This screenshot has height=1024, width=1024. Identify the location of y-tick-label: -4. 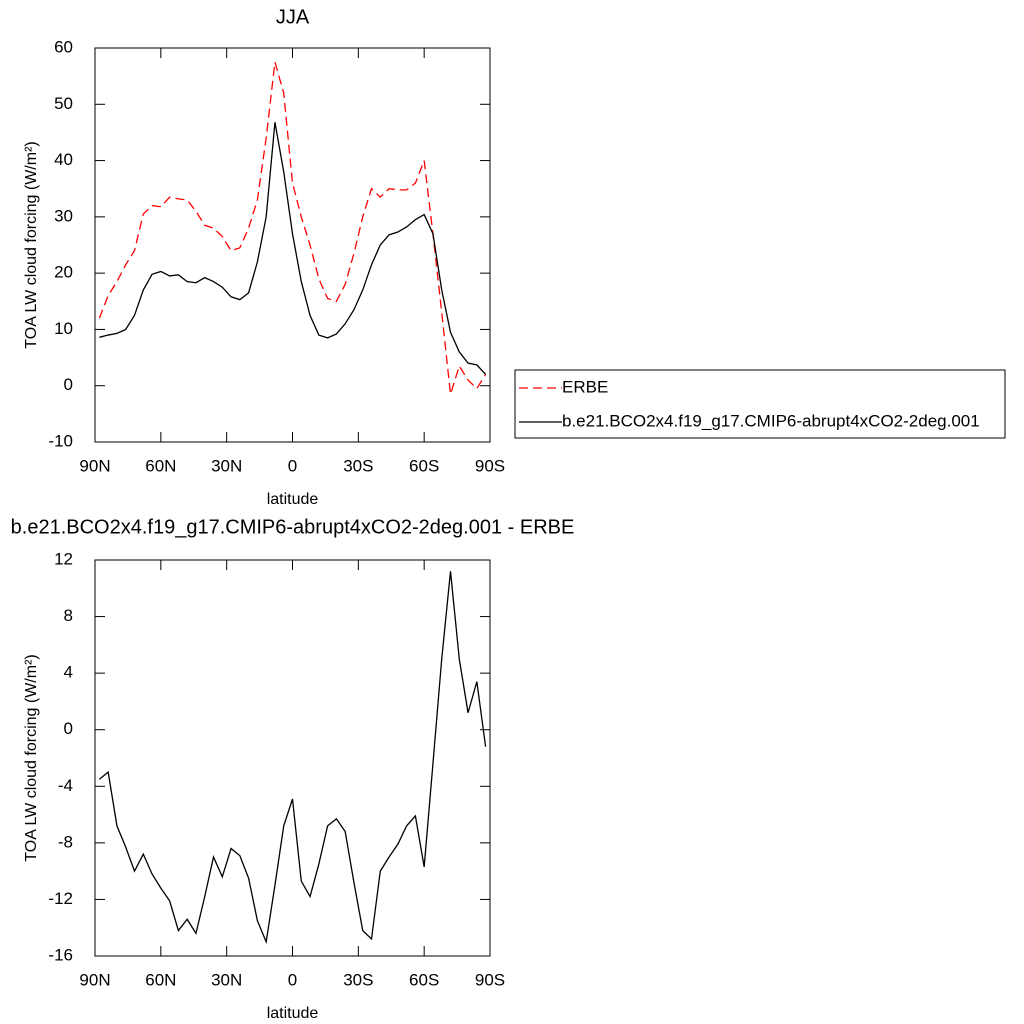
(65, 785).